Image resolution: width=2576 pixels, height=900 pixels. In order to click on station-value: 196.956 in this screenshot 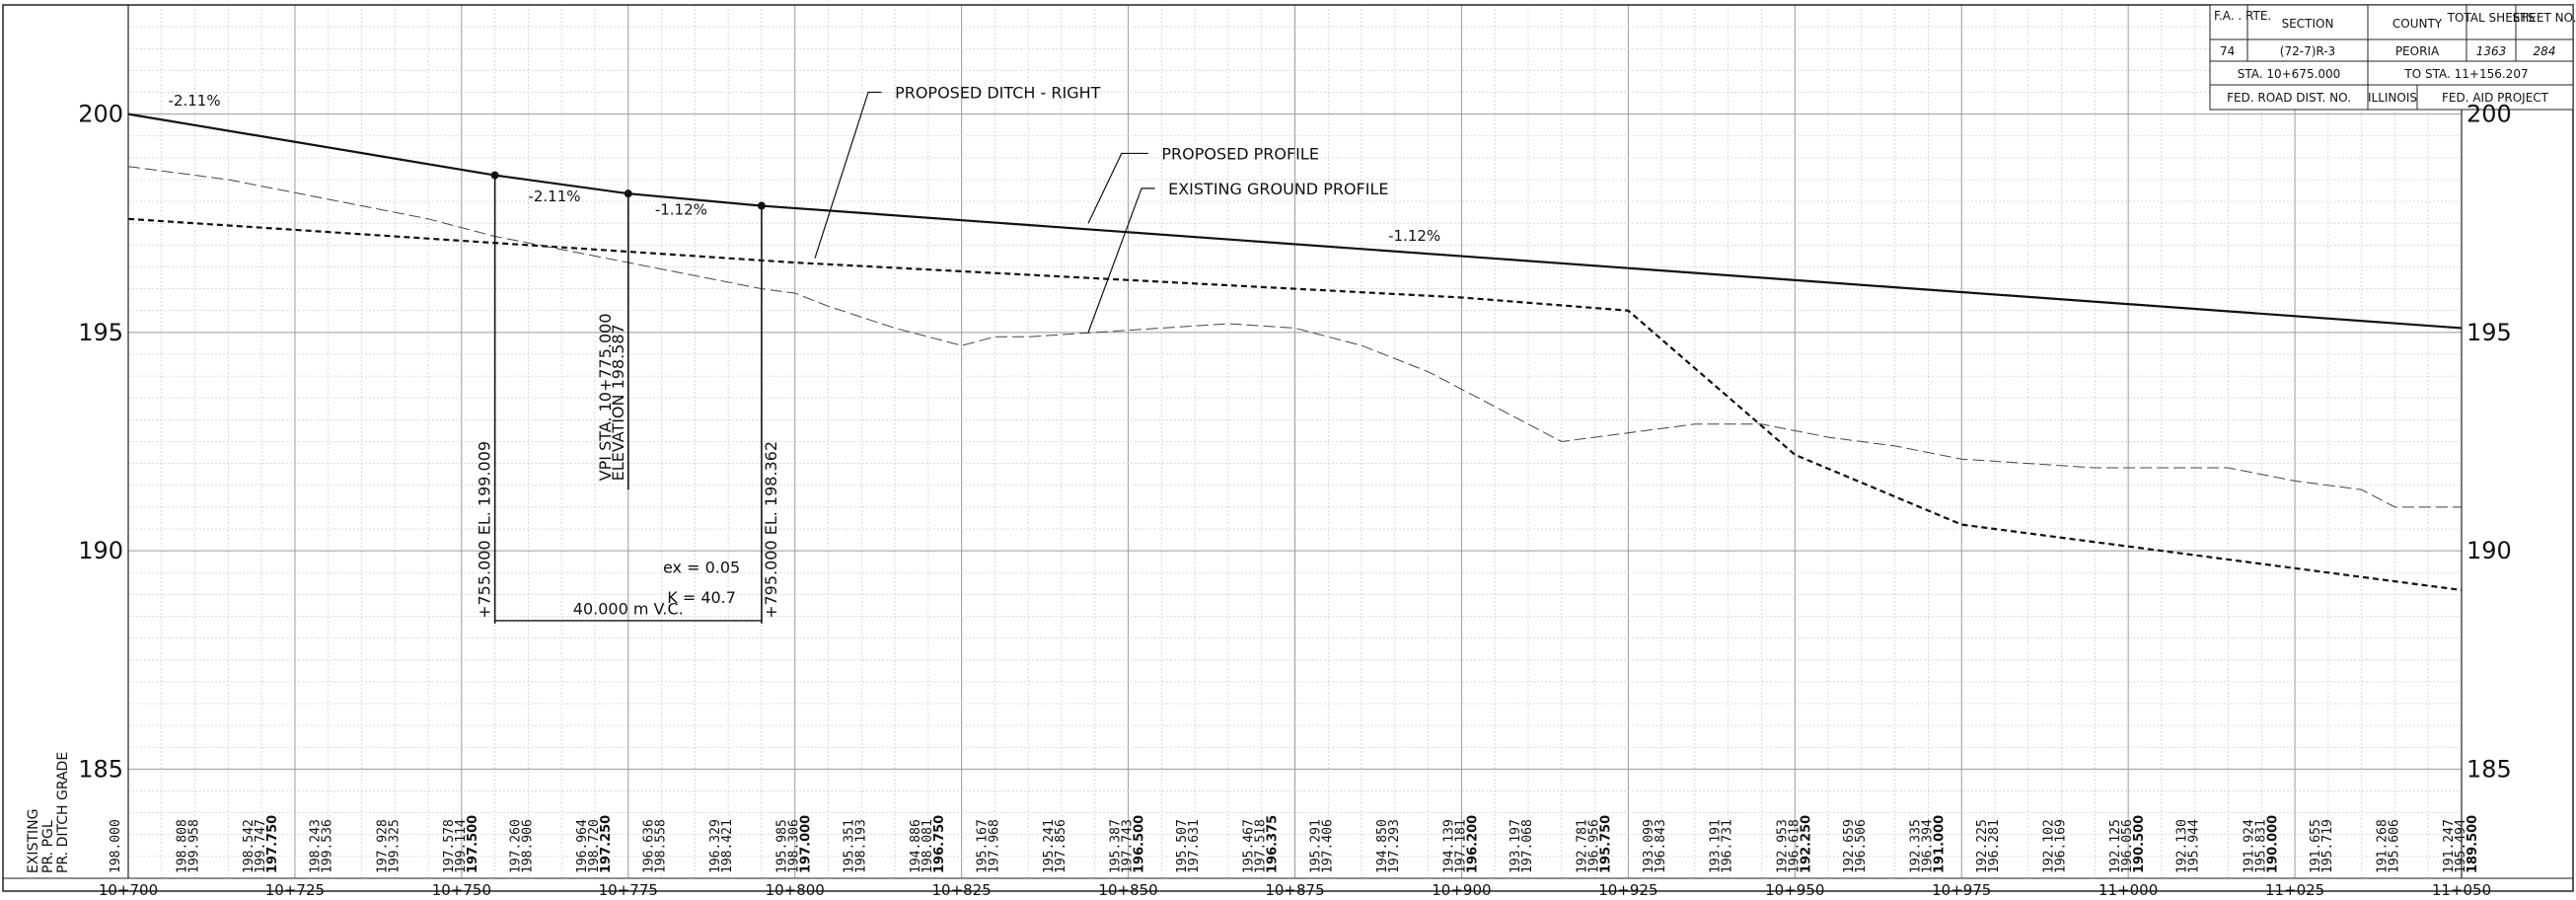, I will do `click(1594, 846)`.